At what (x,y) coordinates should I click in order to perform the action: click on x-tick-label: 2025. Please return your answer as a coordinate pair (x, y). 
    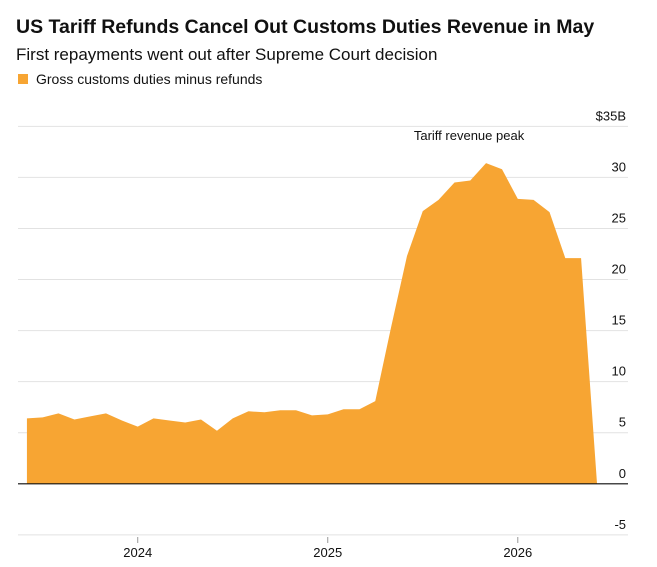
    Looking at the image, I should click on (327, 552).